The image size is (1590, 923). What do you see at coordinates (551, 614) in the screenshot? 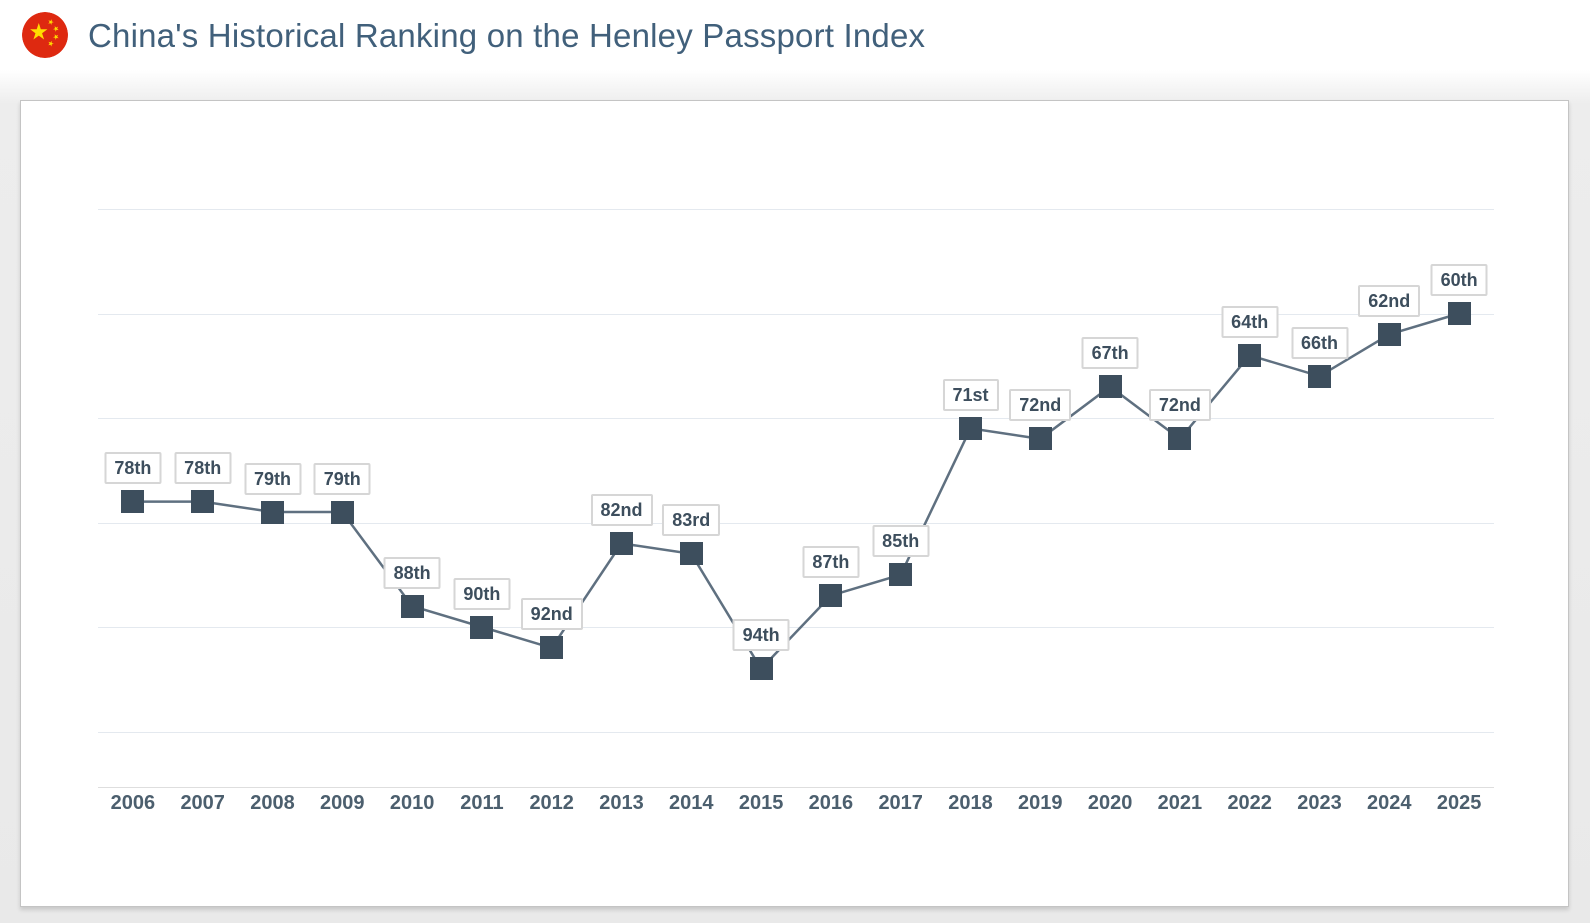
I see `data-label: 92nd` at bounding box center [551, 614].